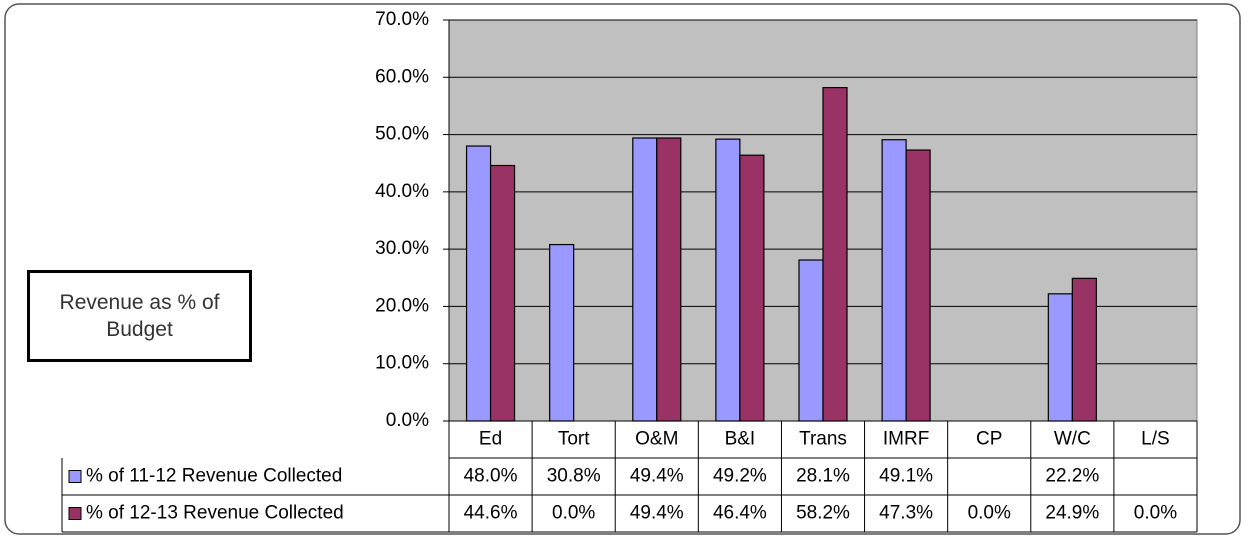 This screenshot has height=537, width=1246. What do you see at coordinates (823, 513) in the screenshot?
I see `table-cell: 58.2%` at bounding box center [823, 513].